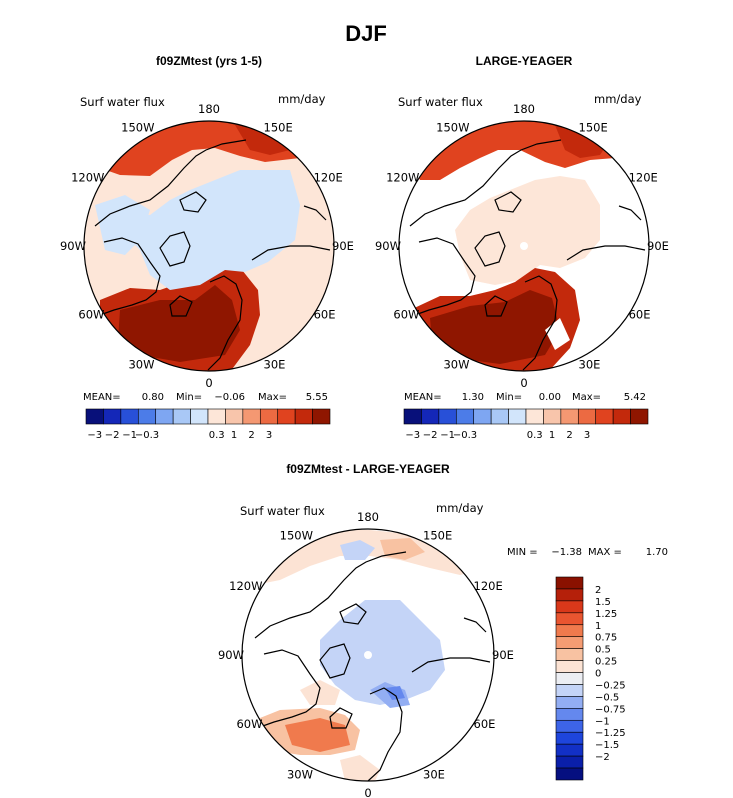 The height and width of the screenshot is (798, 733). I want to click on panel3-lon-label: 180, so click(368, 517).